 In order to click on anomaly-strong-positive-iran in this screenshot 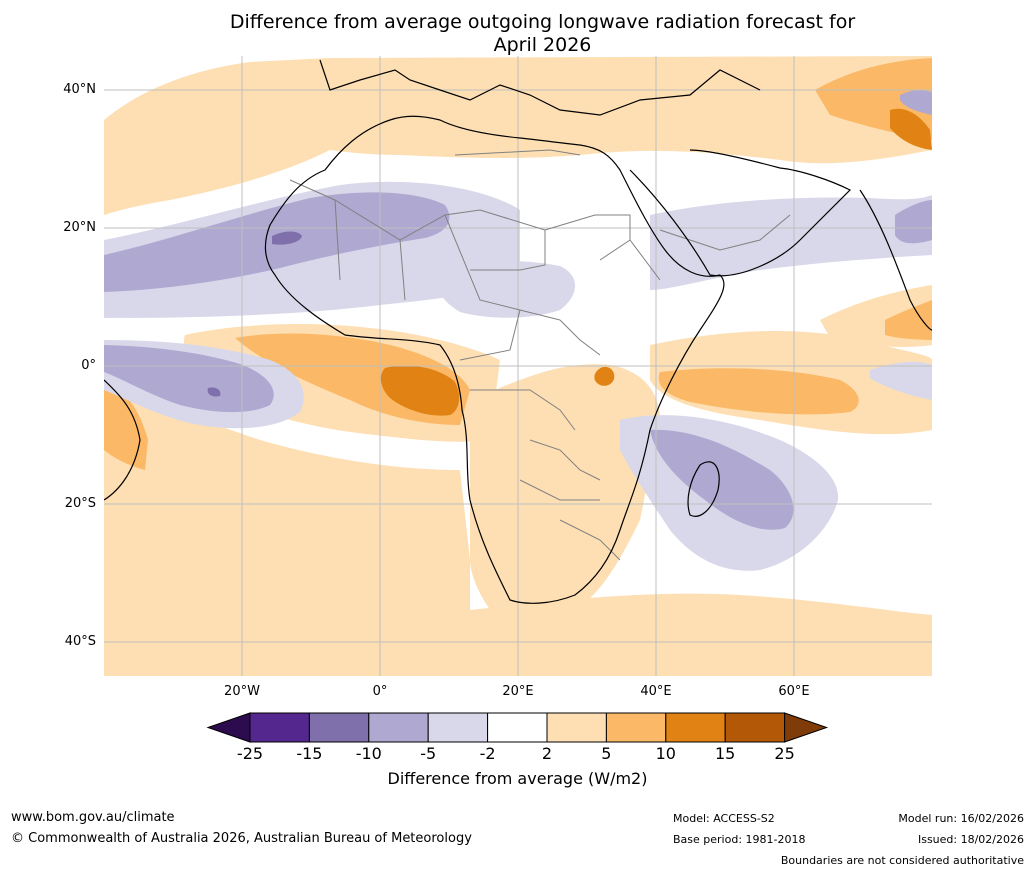, I will do `click(911, 129)`.